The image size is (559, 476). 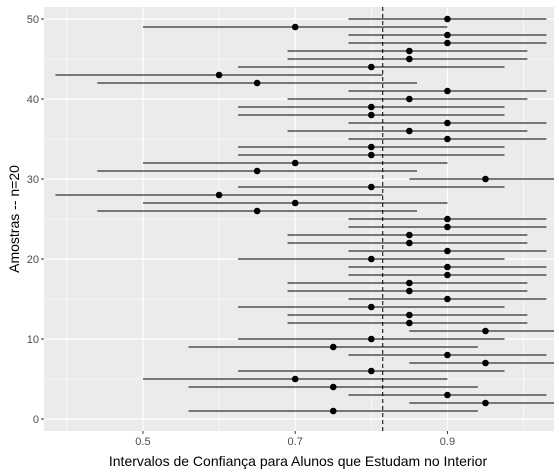 What do you see at coordinates (447, 442) in the screenshot?
I see `x-tick-label: 0.9` at bounding box center [447, 442].